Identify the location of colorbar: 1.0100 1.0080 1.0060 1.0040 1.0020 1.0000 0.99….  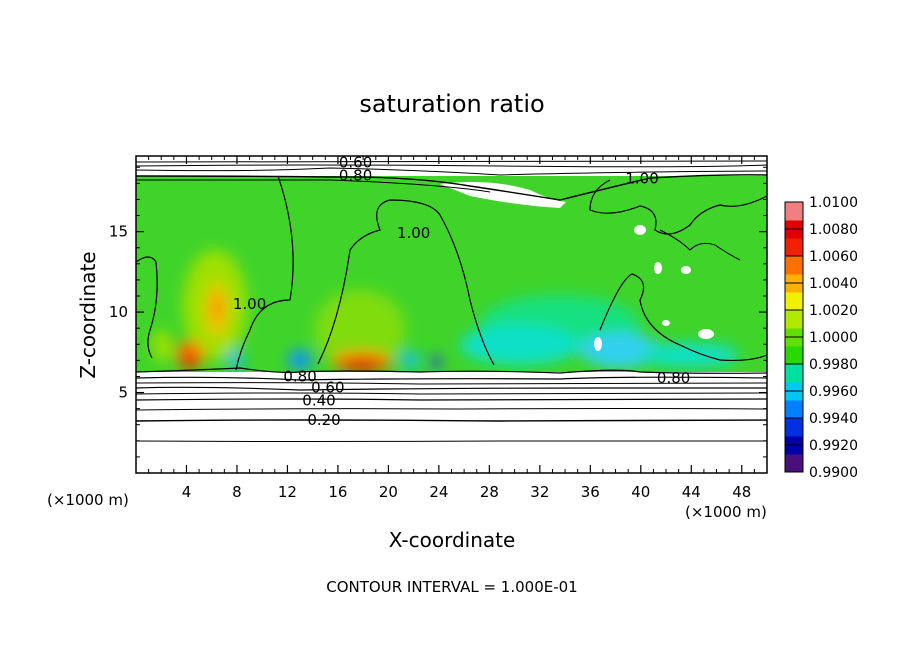
(821, 338).